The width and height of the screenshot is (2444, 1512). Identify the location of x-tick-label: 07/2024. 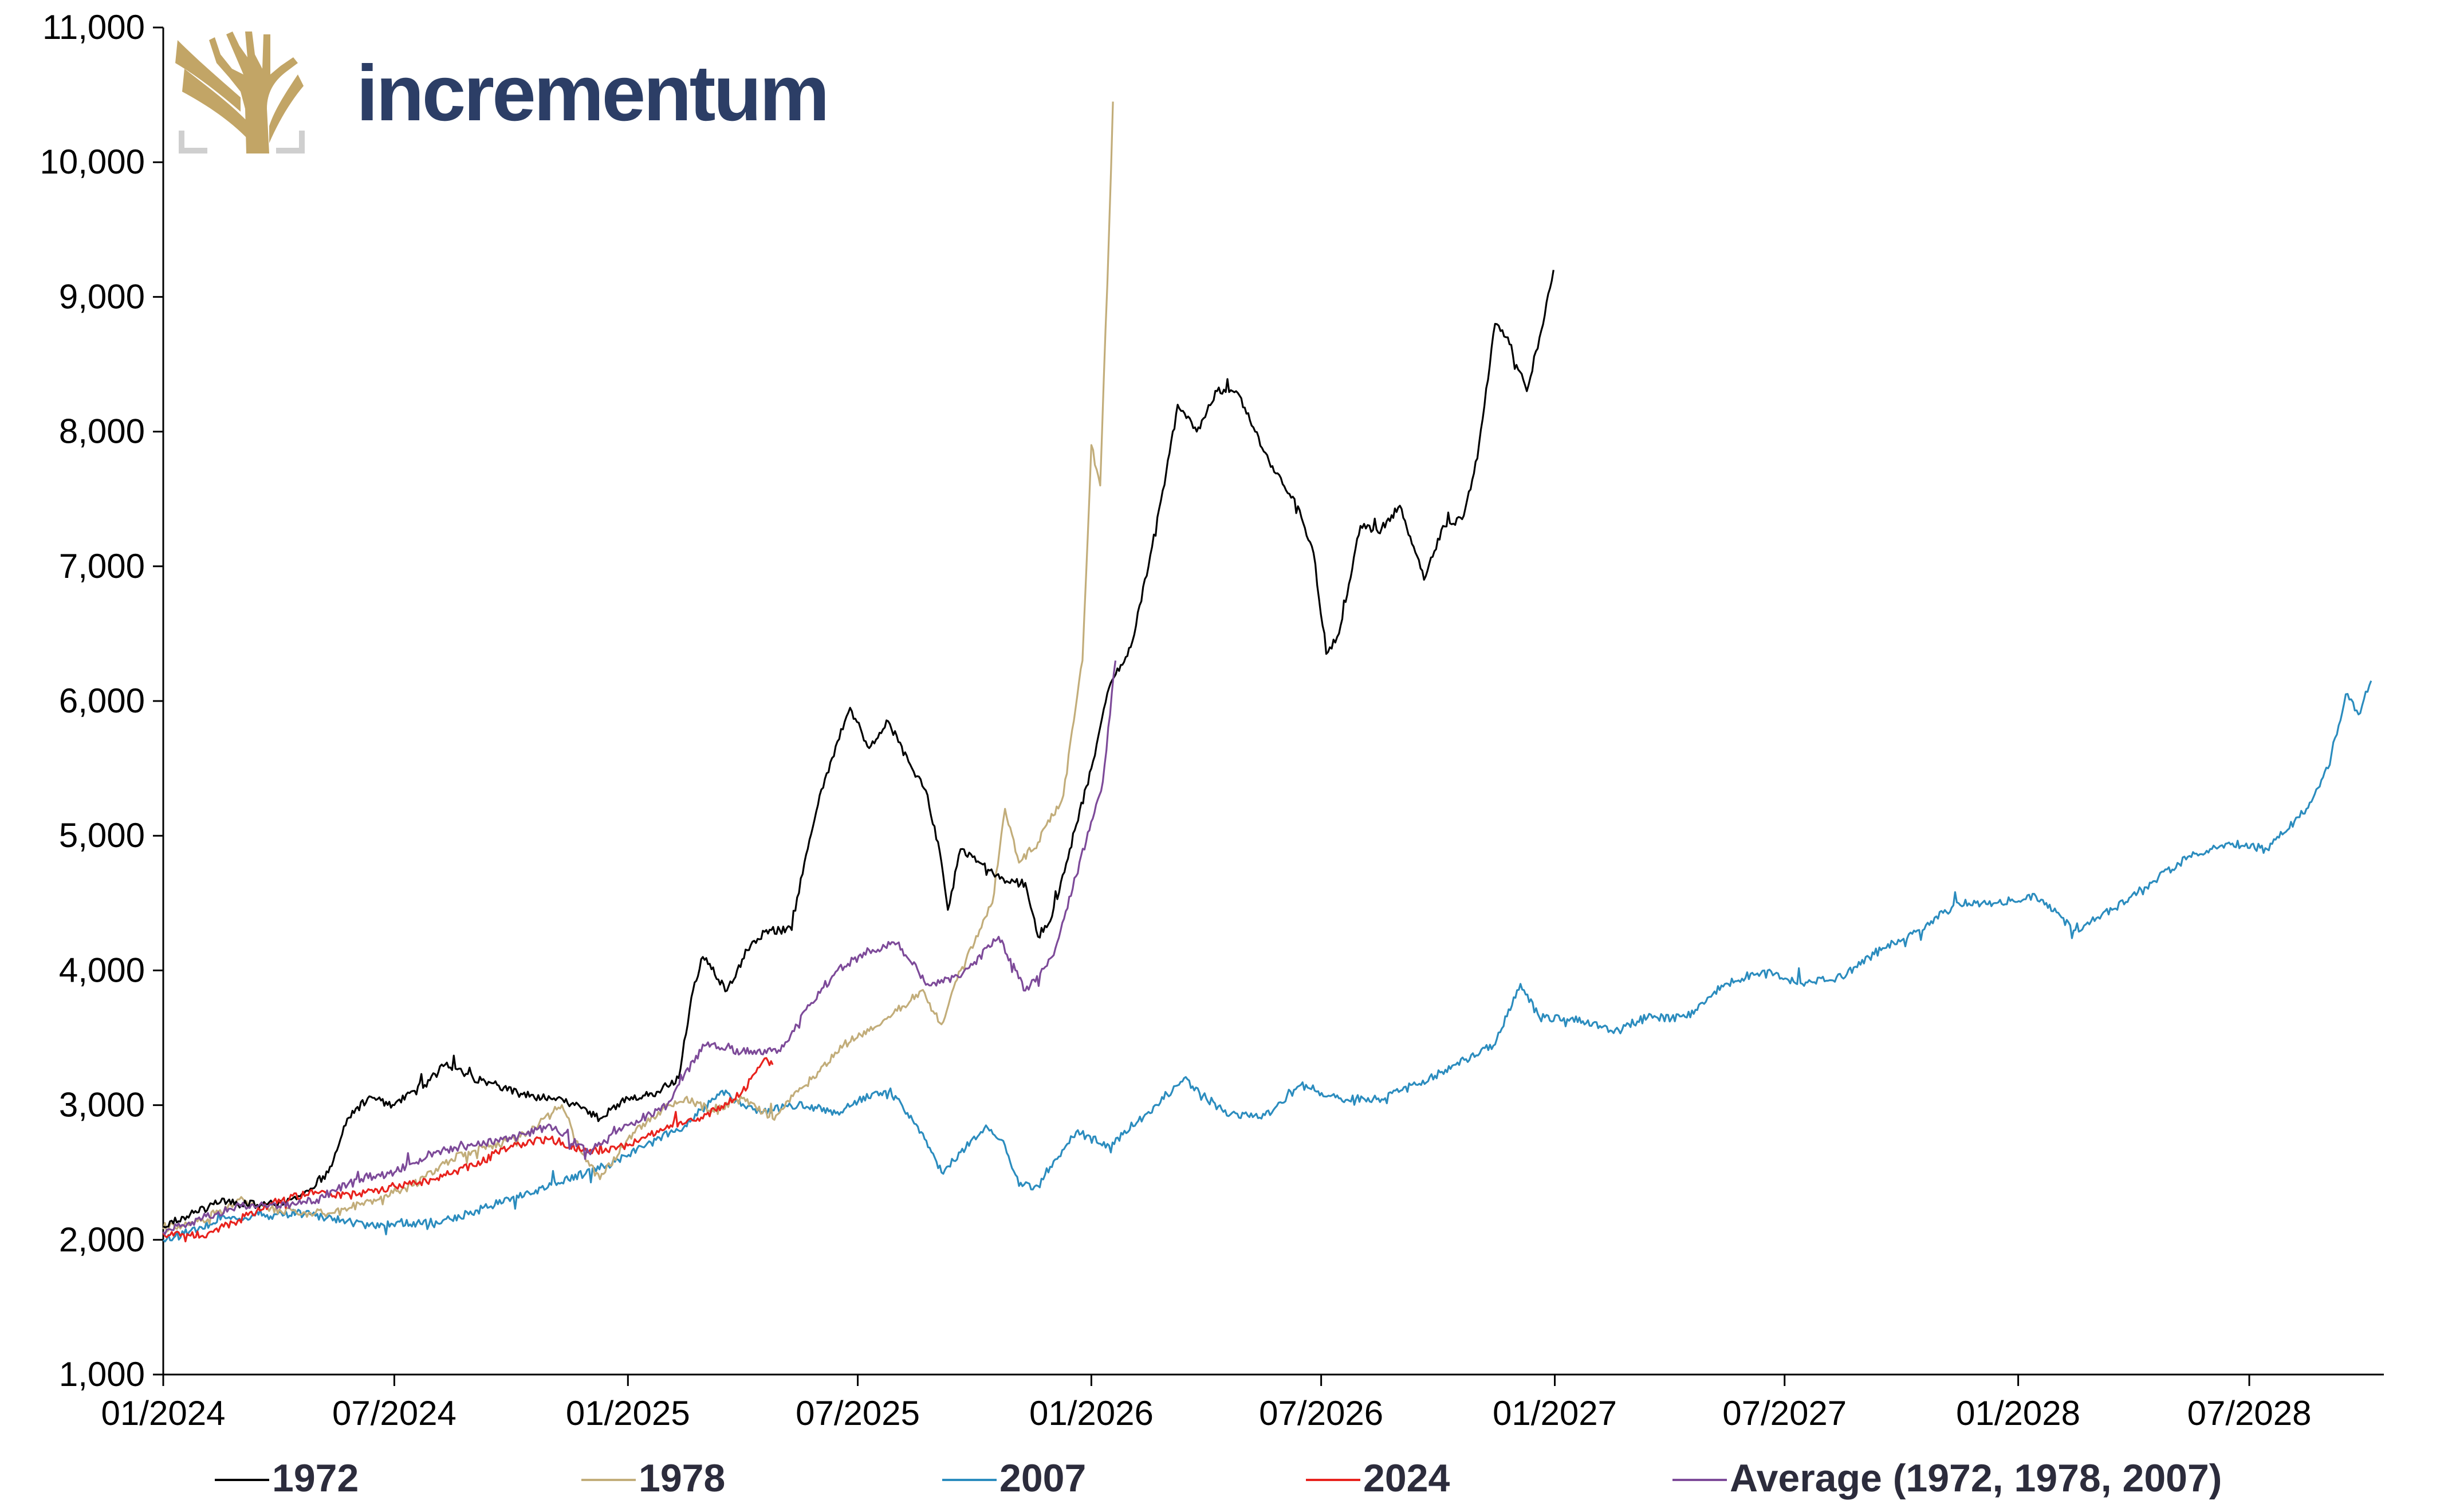
(394, 1413).